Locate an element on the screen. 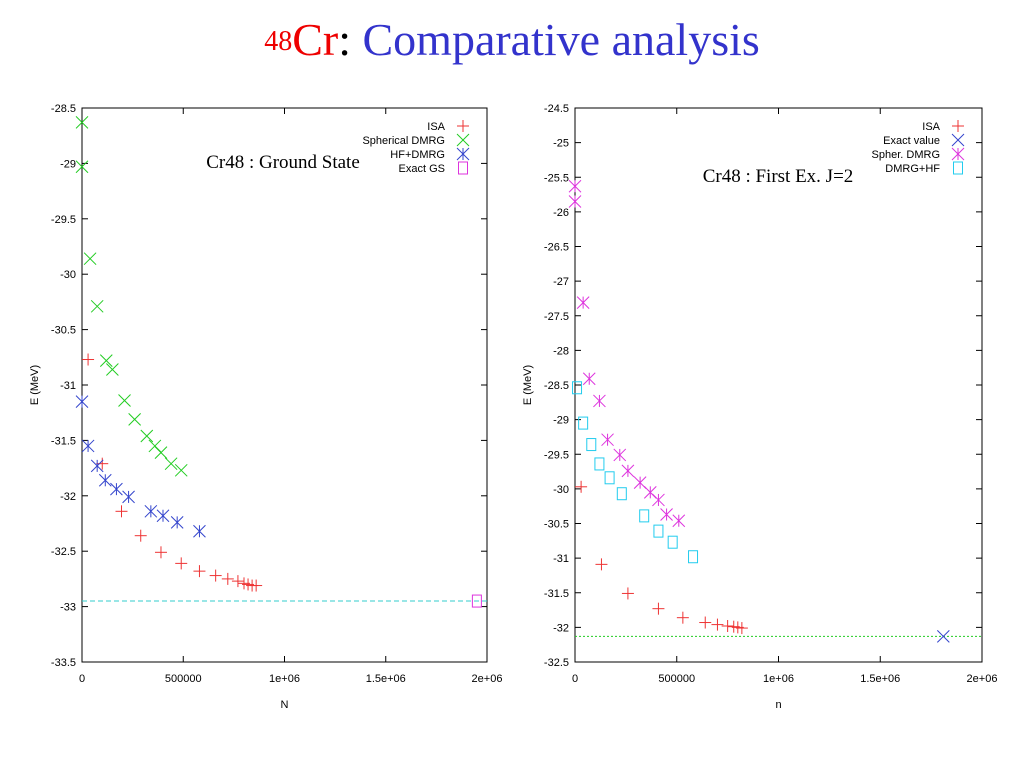 The height and width of the screenshot is (768, 1024). y-tick-label: -32 is located at coordinates (68, 497).